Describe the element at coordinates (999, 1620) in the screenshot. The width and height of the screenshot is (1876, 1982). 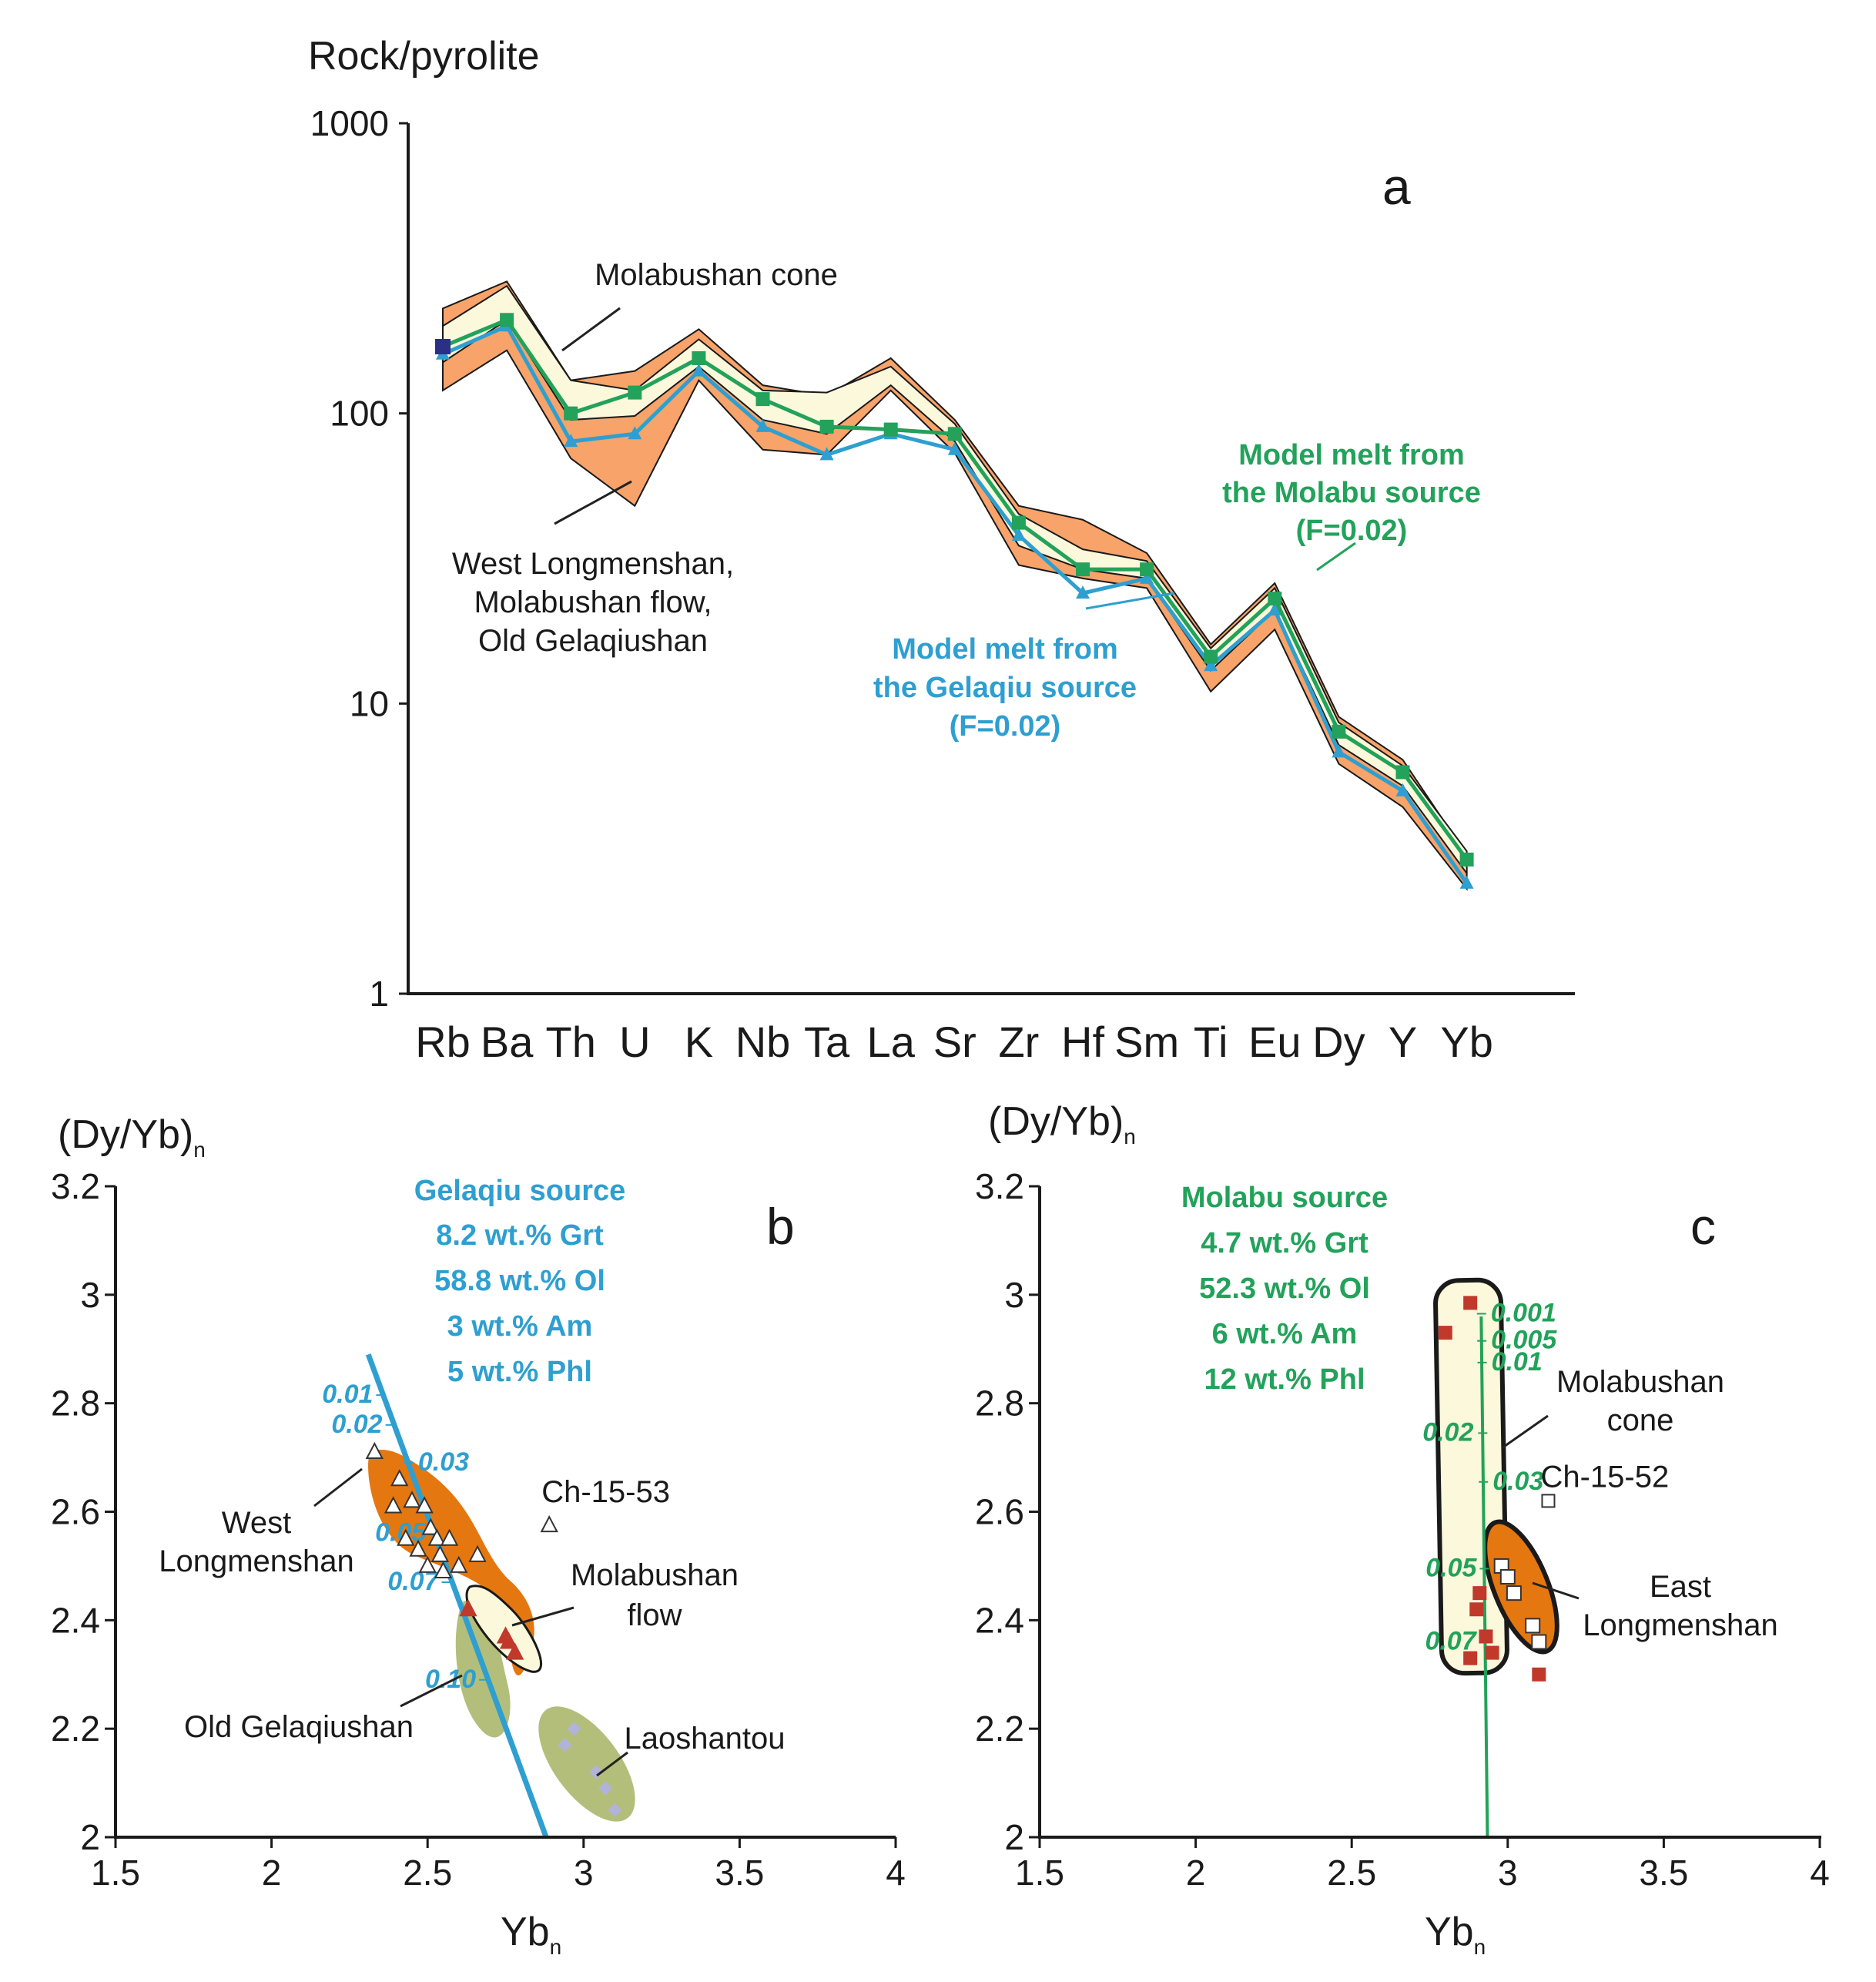
I see `ytick-label: 2.4` at that location.